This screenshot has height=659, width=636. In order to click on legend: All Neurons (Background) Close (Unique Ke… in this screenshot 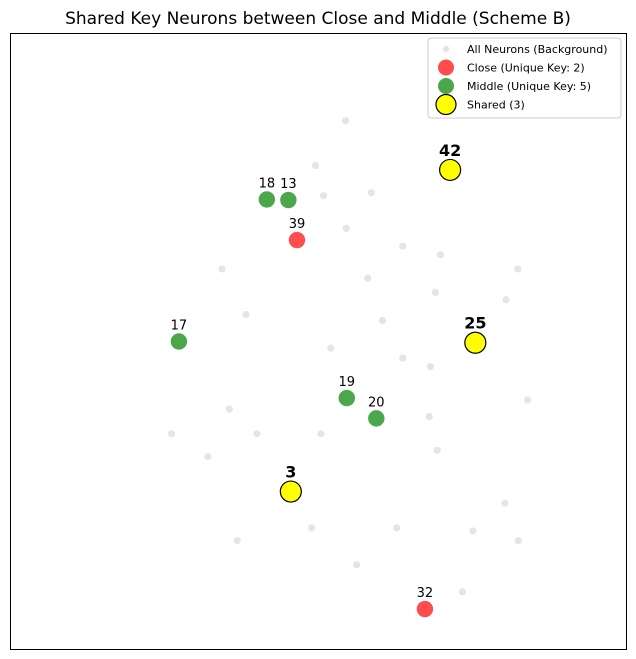, I will do `click(524, 78)`.